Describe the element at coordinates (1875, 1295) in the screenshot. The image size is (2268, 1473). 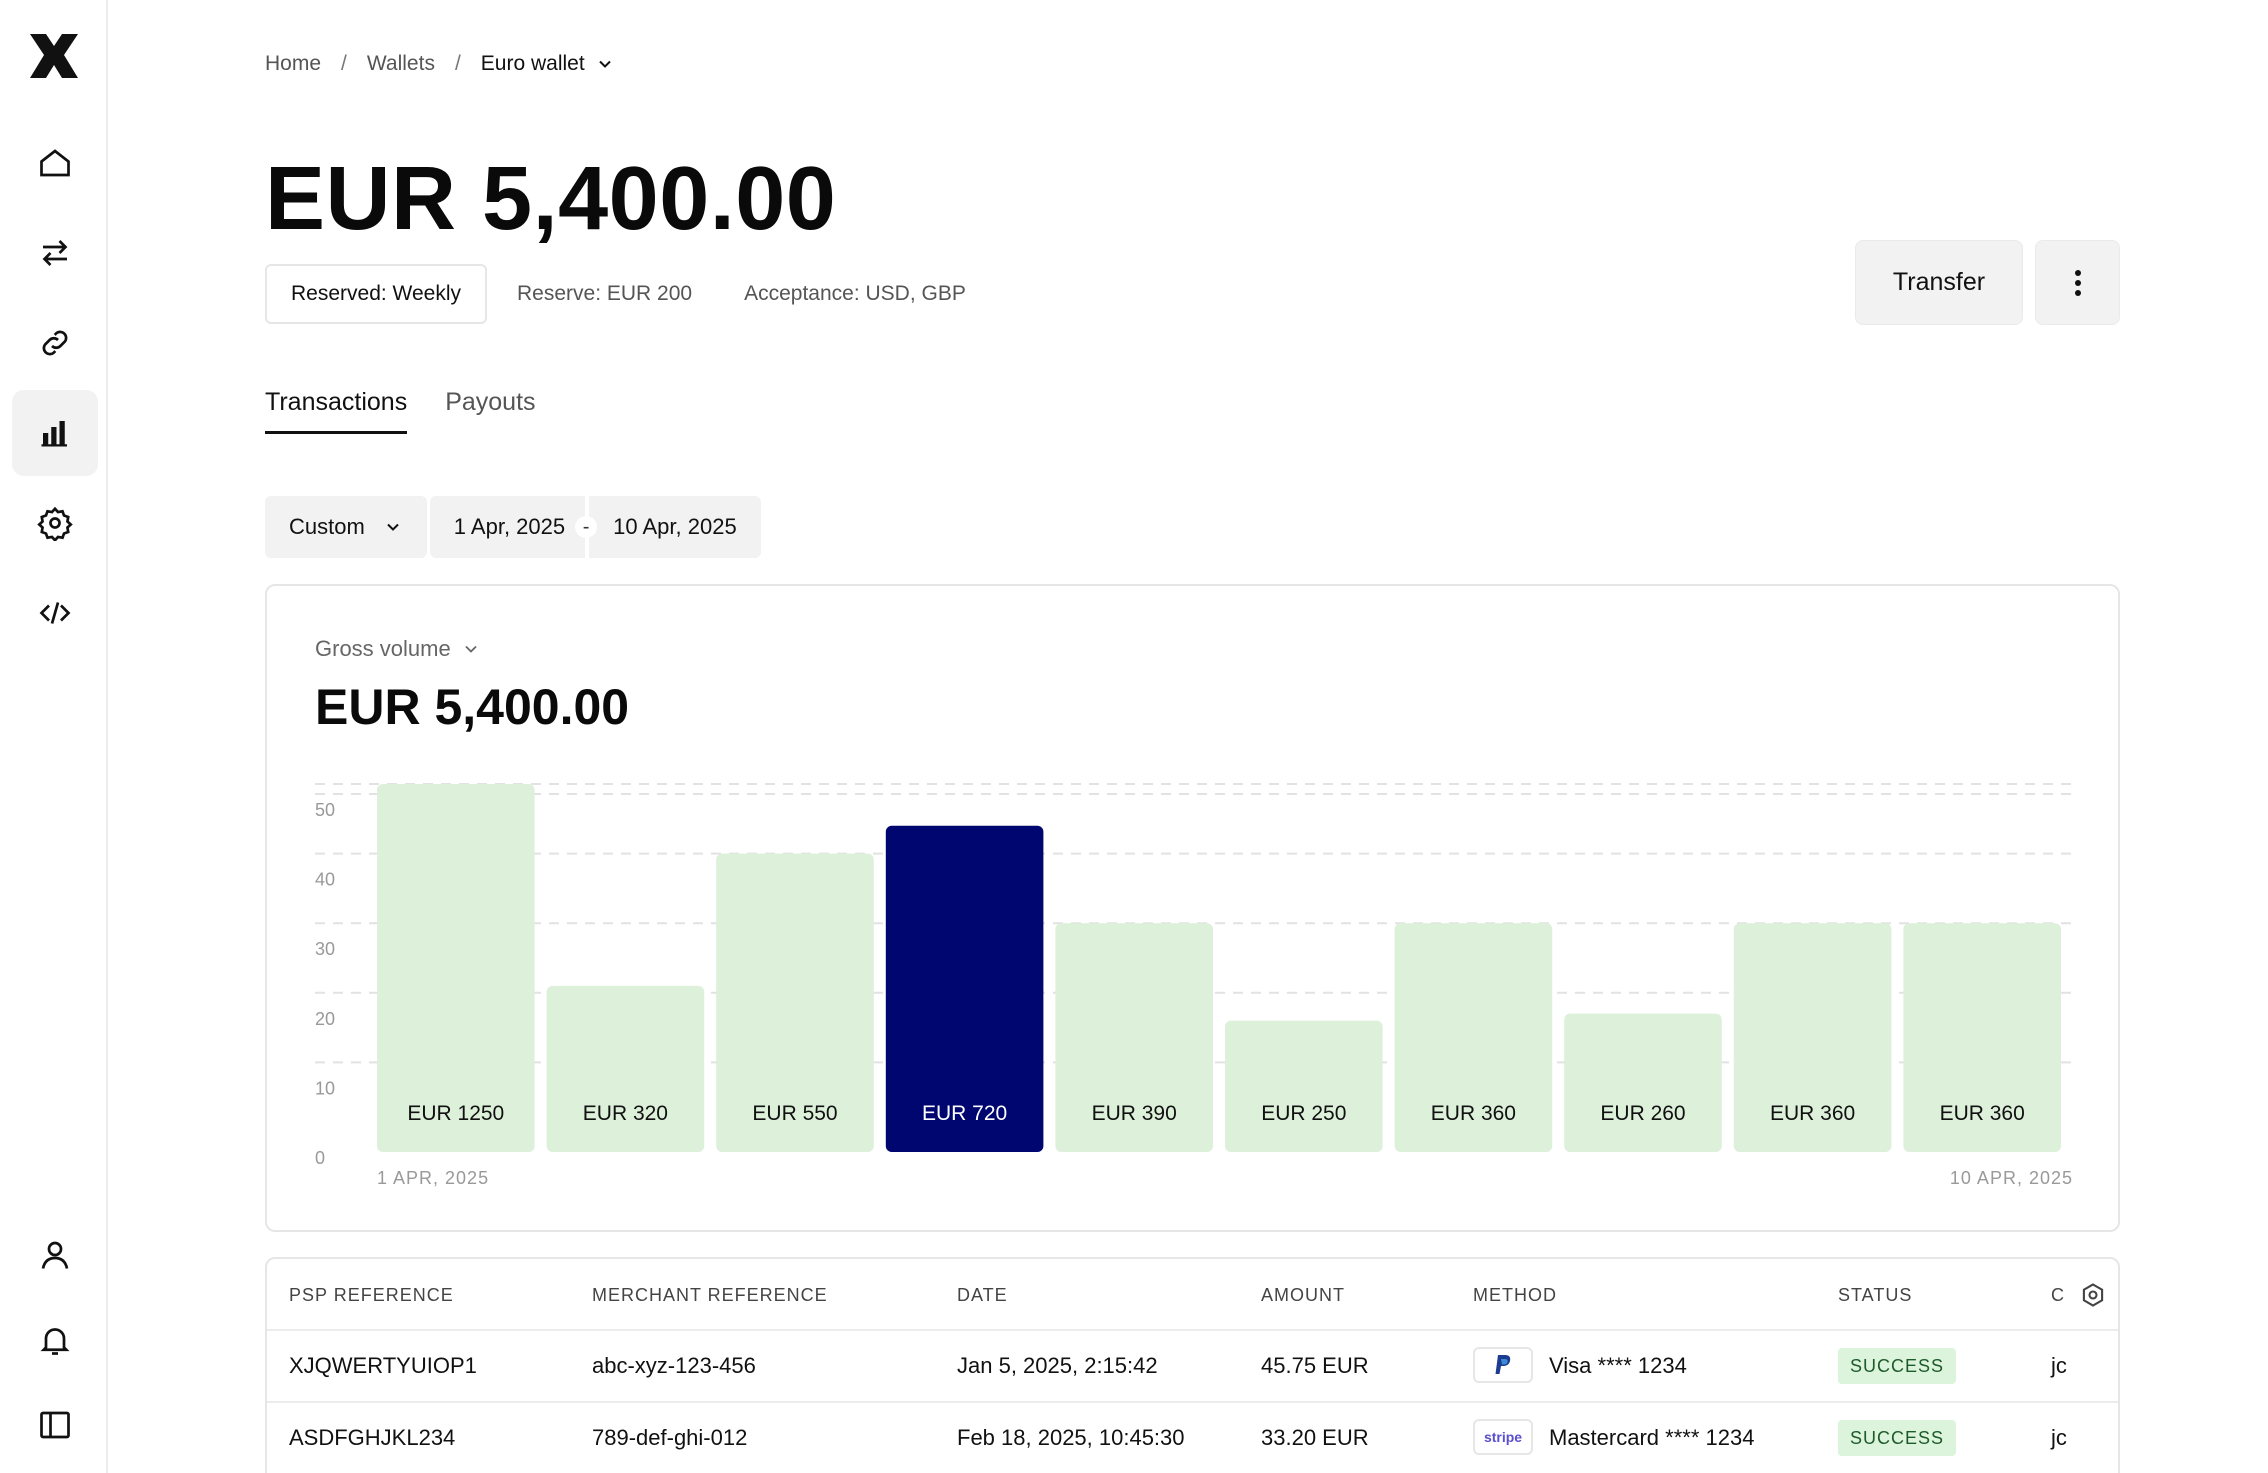
I see `column-header-status: STATUS` at that location.